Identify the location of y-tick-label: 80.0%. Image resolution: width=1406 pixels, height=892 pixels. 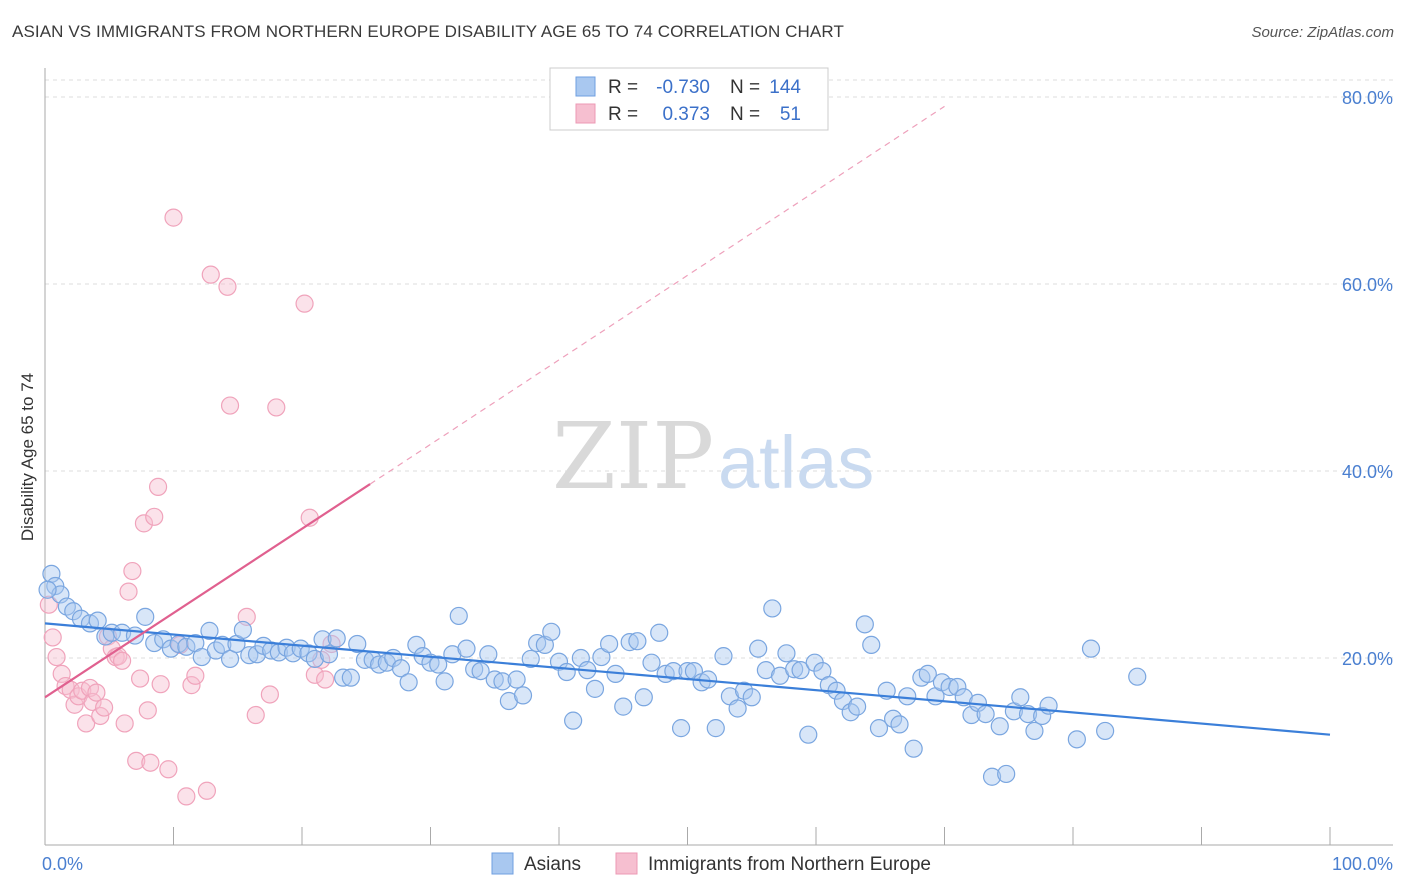
(1367, 98).